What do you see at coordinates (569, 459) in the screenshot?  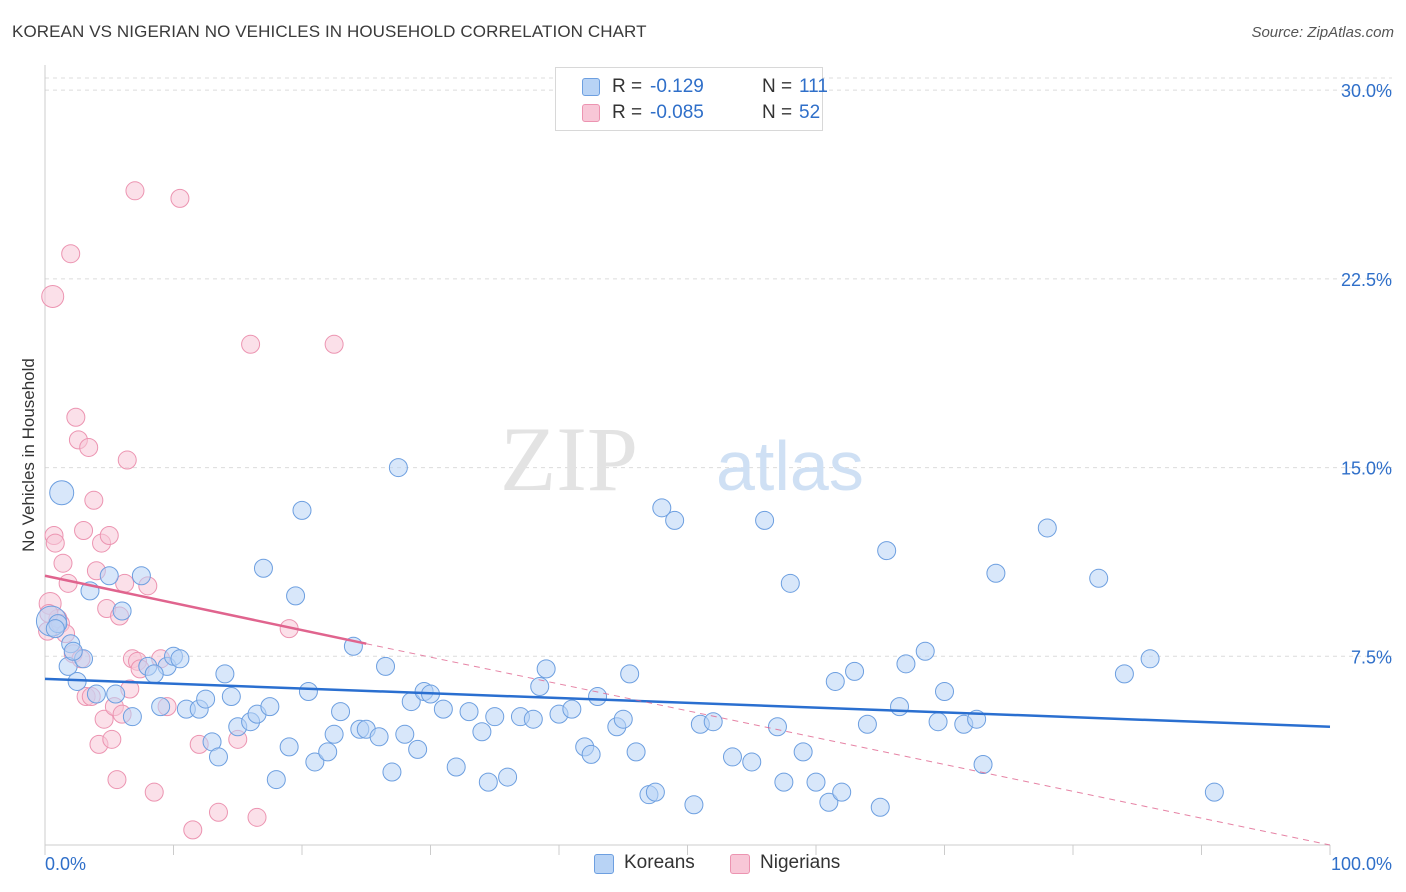 I see `watermark-zip: ZIP` at bounding box center [569, 459].